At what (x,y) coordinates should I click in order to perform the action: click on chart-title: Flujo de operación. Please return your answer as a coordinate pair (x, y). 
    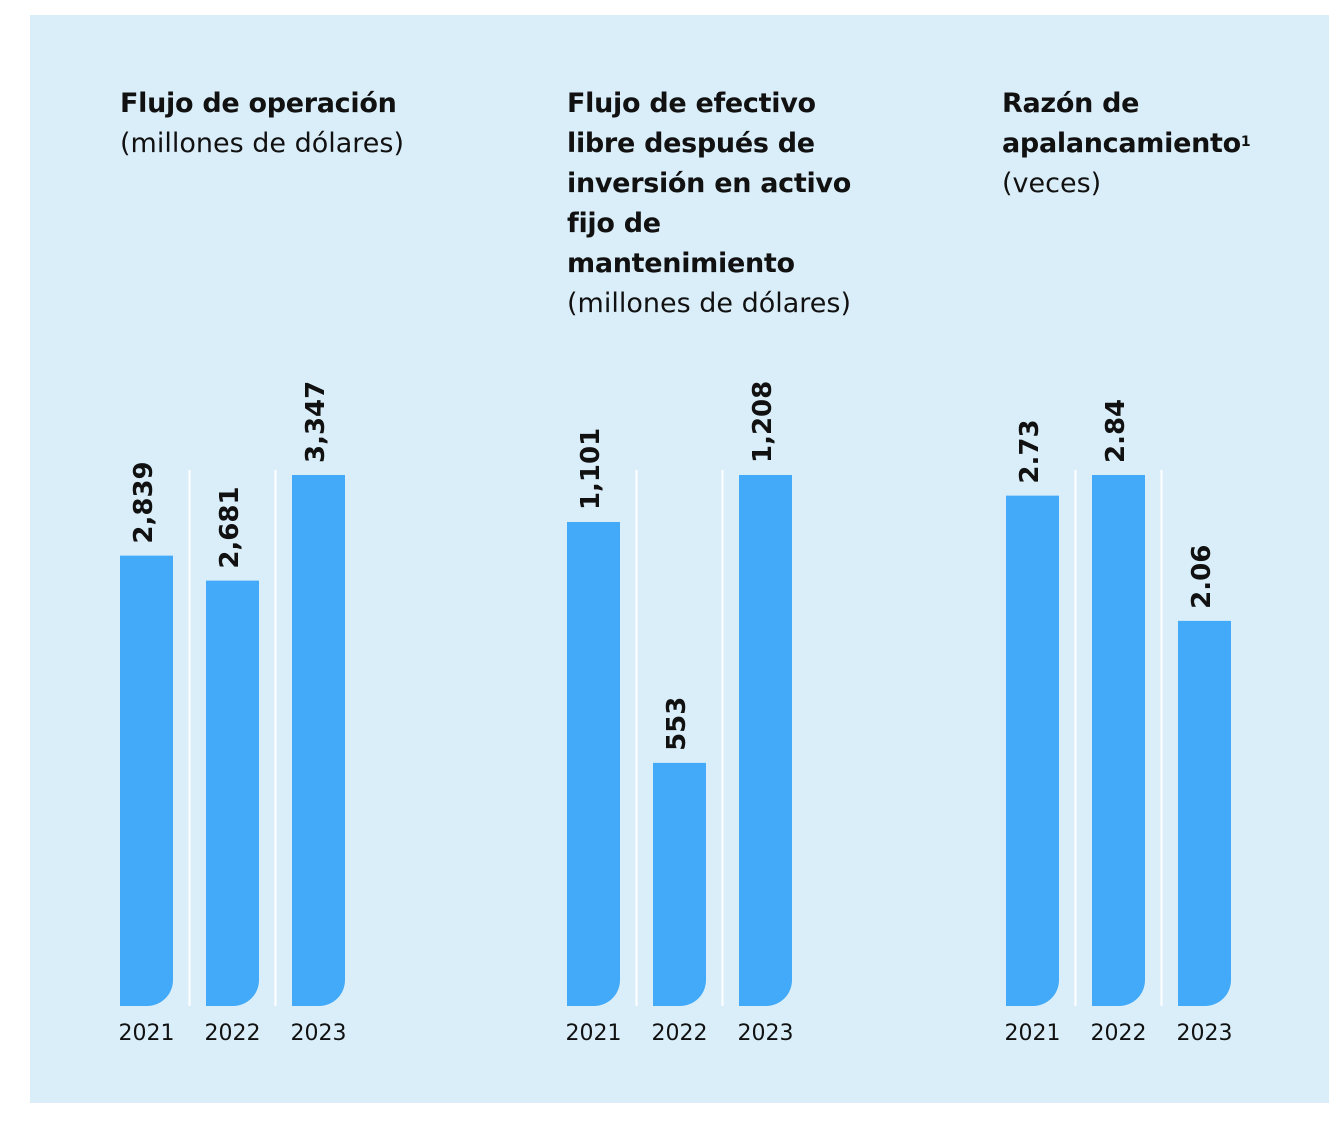
    Looking at the image, I should click on (258, 103).